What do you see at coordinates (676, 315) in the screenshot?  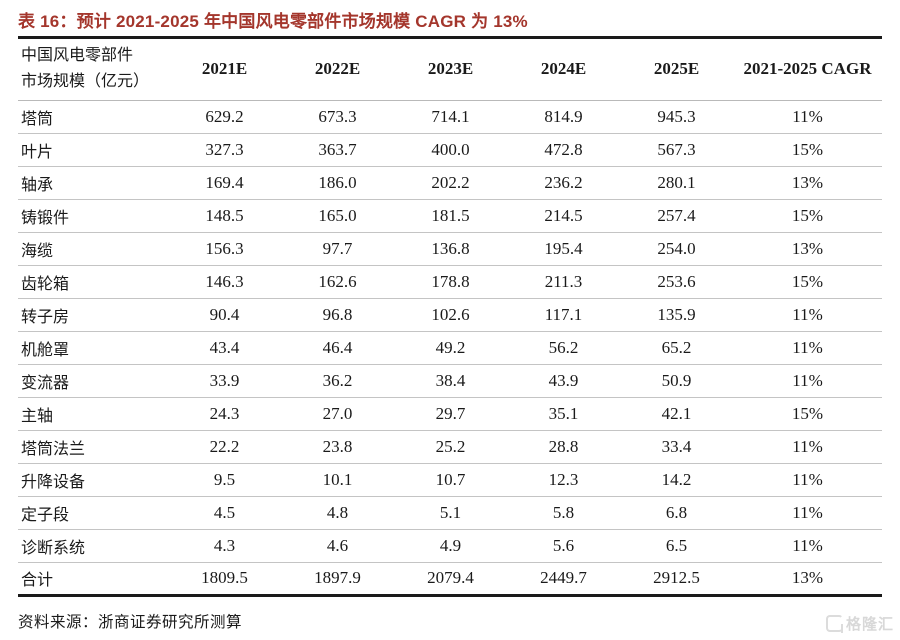 I see `cell-value: 135.9` at bounding box center [676, 315].